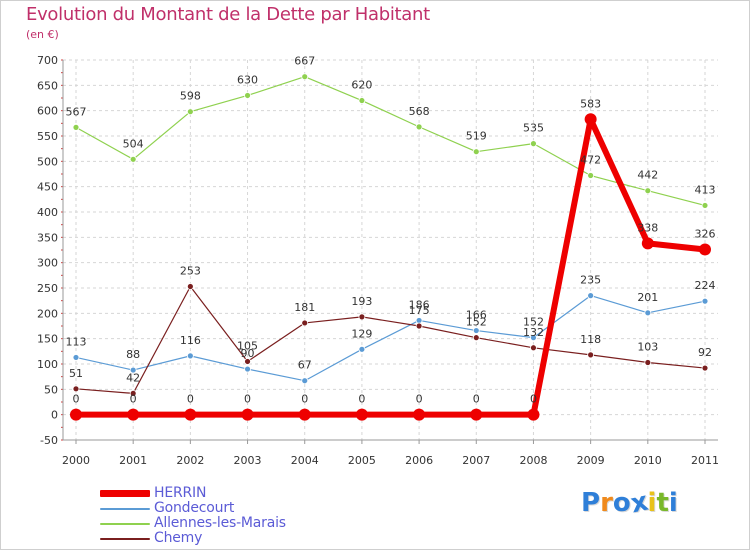 The height and width of the screenshot is (550, 750). What do you see at coordinates (47, 339) in the screenshot?
I see `y-tick-label: 150` at bounding box center [47, 339].